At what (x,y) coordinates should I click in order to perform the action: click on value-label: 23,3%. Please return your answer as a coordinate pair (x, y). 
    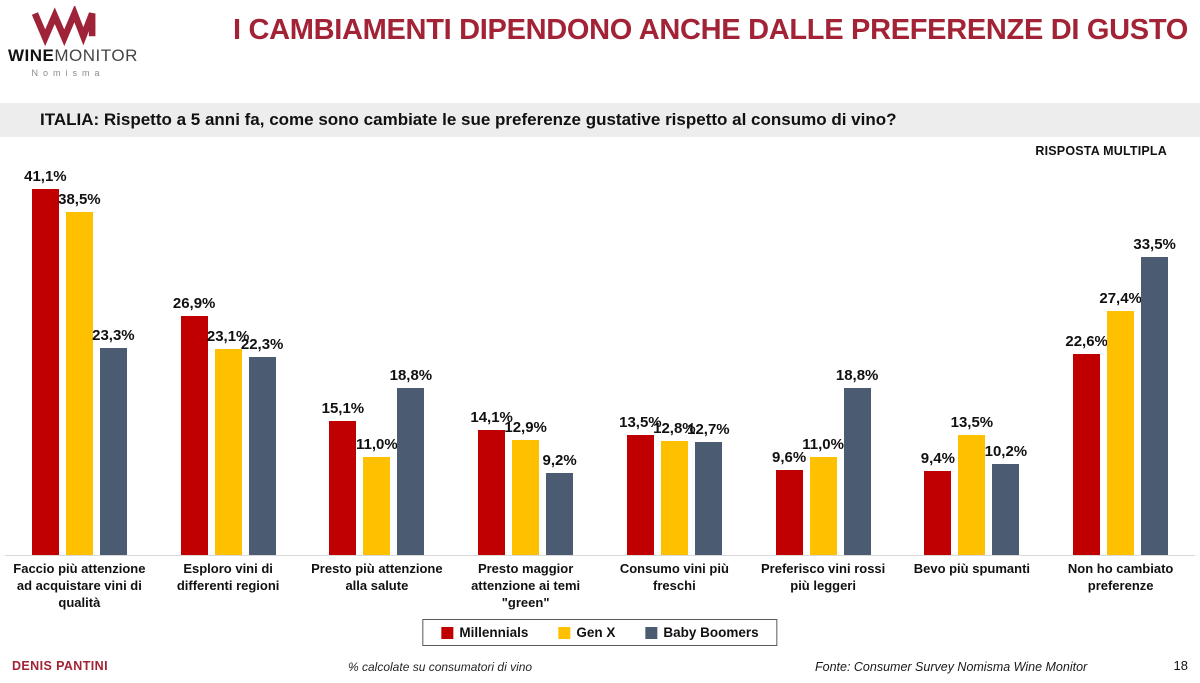
    Looking at the image, I should click on (113, 335).